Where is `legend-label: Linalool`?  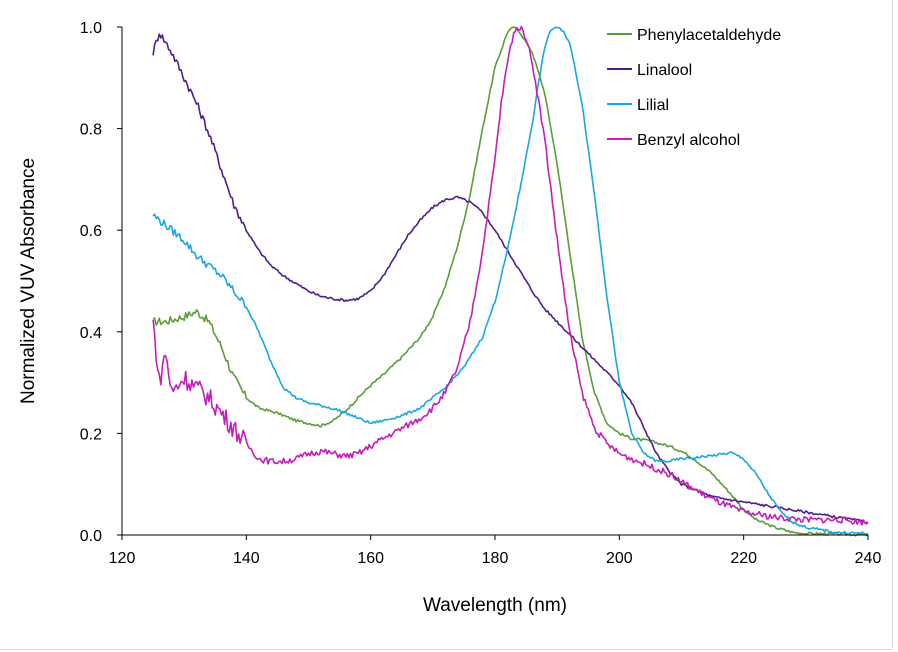 legend-label: Linalool is located at coordinates (664, 70).